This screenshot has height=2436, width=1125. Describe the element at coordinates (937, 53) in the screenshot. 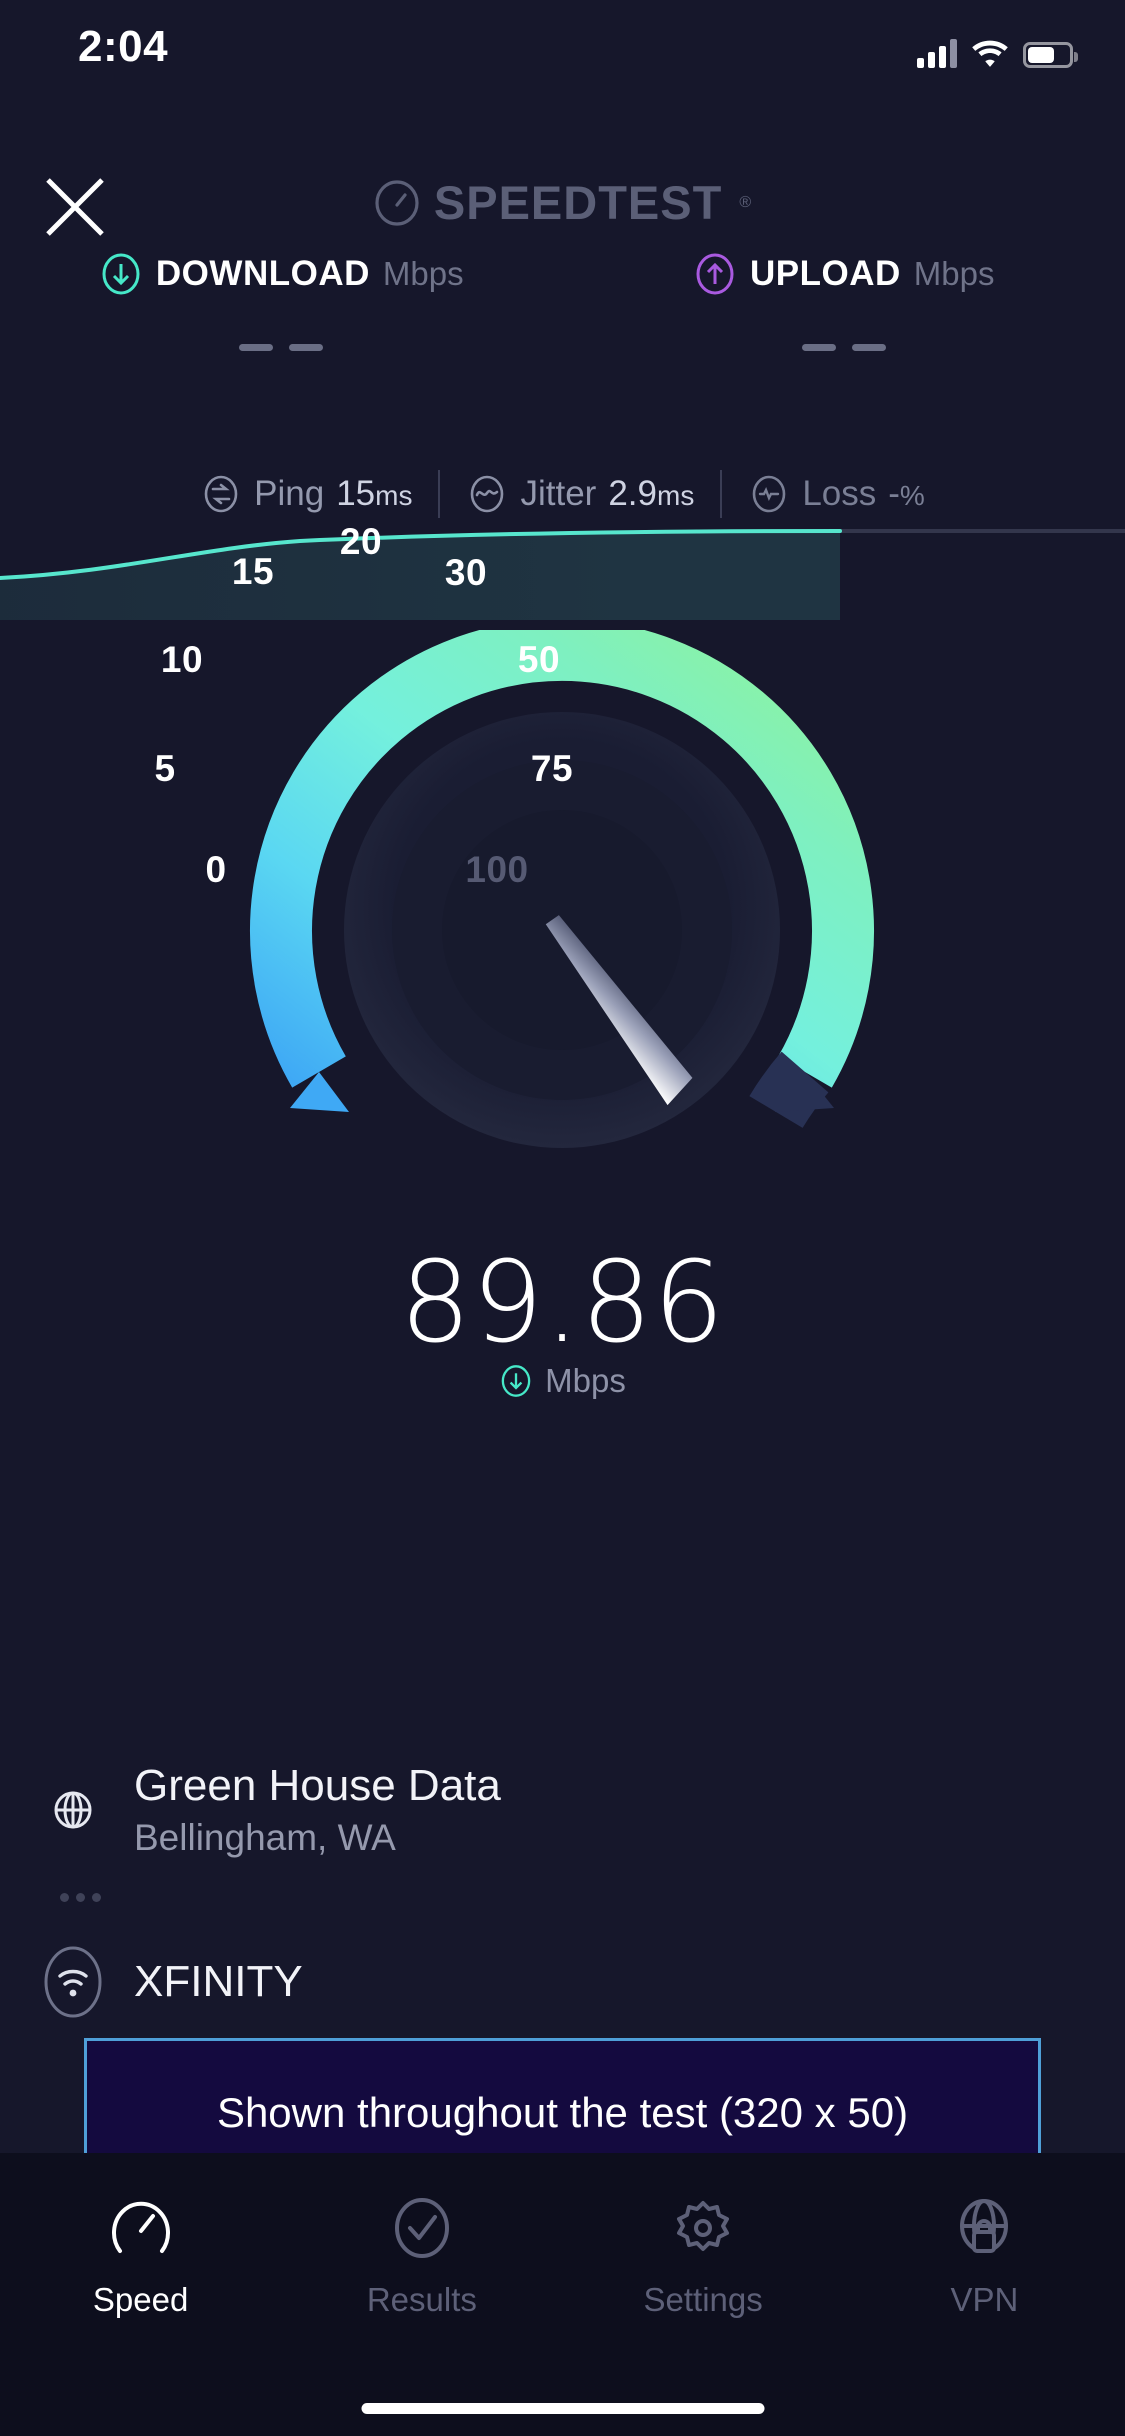

I see `cellular-signal-icon` at that location.